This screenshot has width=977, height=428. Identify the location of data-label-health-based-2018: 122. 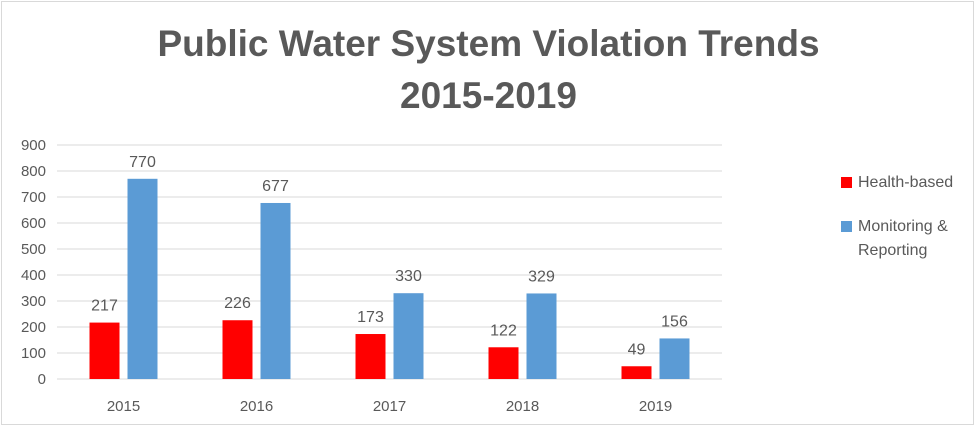
(503, 330).